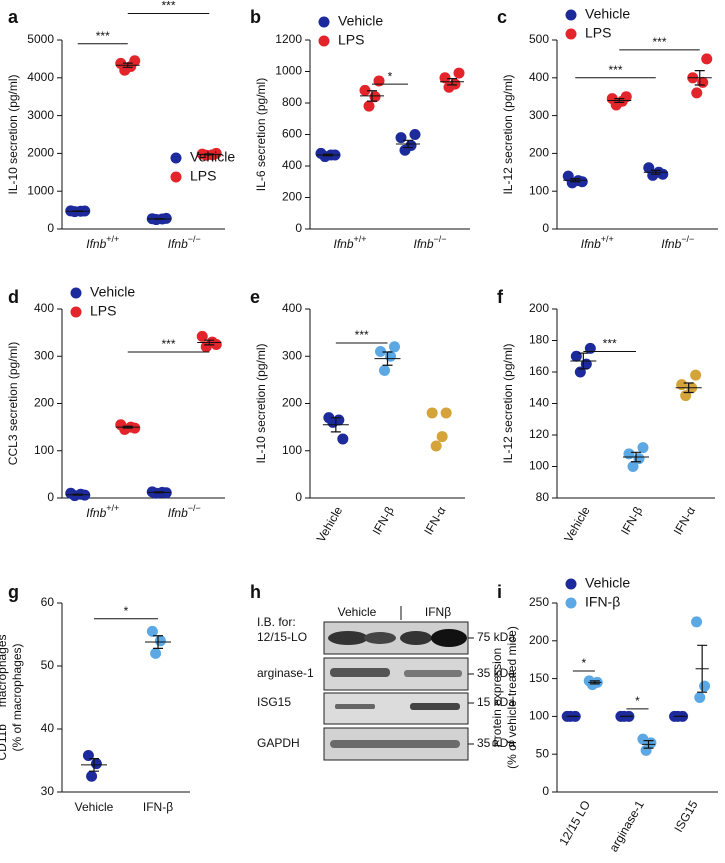 Image resolution: width=725 pixels, height=863 pixels. Describe the element at coordinates (438, 612) in the screenshot. I see `lane-label: IFNβ` at that location.